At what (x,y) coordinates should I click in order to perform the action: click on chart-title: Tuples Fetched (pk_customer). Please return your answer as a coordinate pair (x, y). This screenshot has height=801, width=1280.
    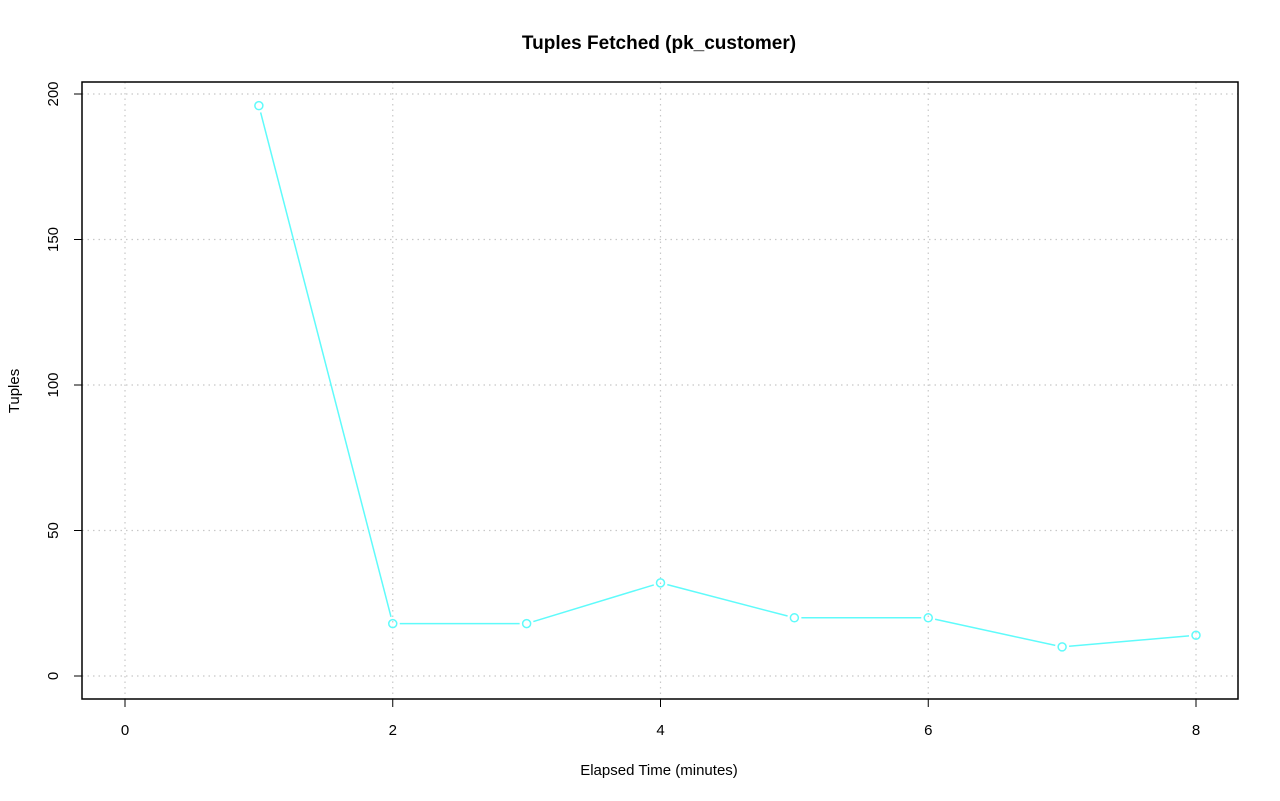
    Looking at the image, I should click on (659, 43).